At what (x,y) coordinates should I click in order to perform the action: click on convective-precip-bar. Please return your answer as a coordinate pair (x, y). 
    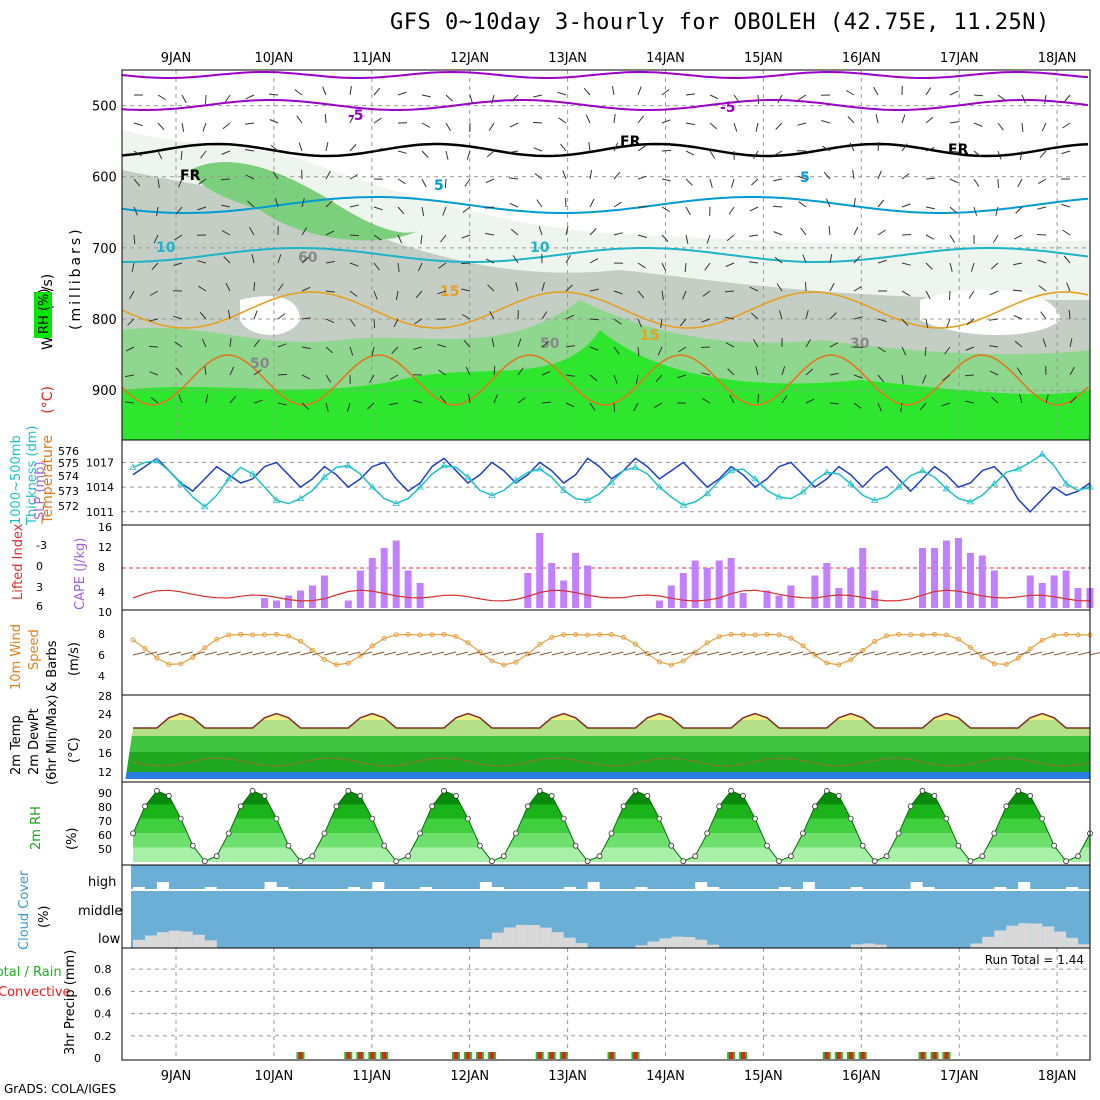
    Looking at the image, I should click on (479, 1055).